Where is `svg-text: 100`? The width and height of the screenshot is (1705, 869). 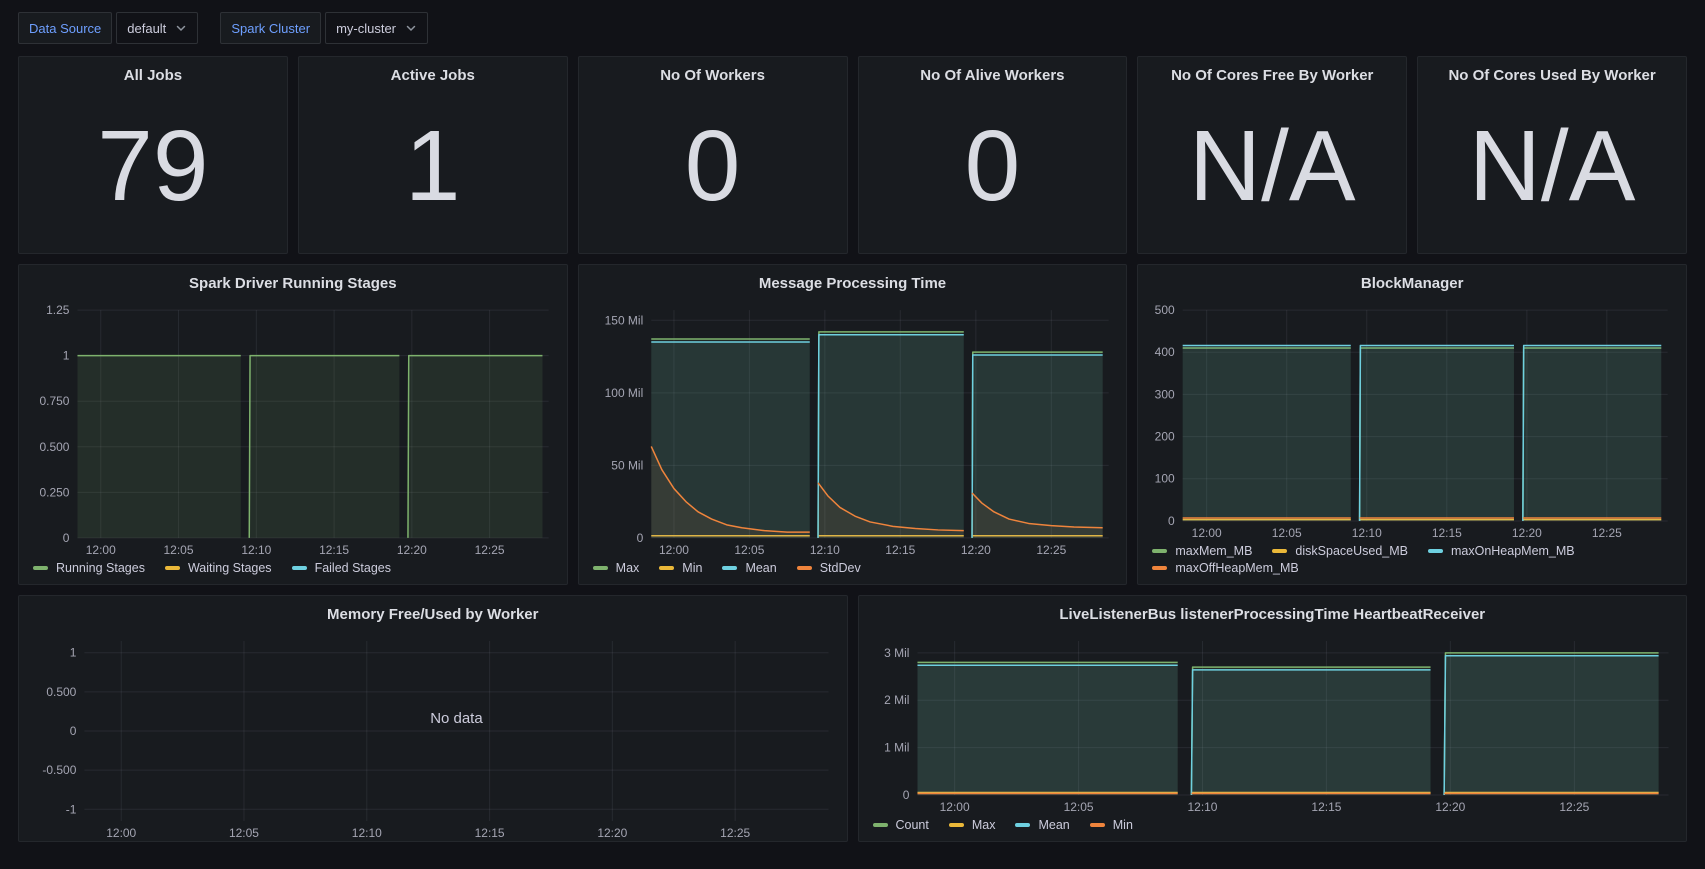
svg-text: 100 is located at coordinates (1165, 479).